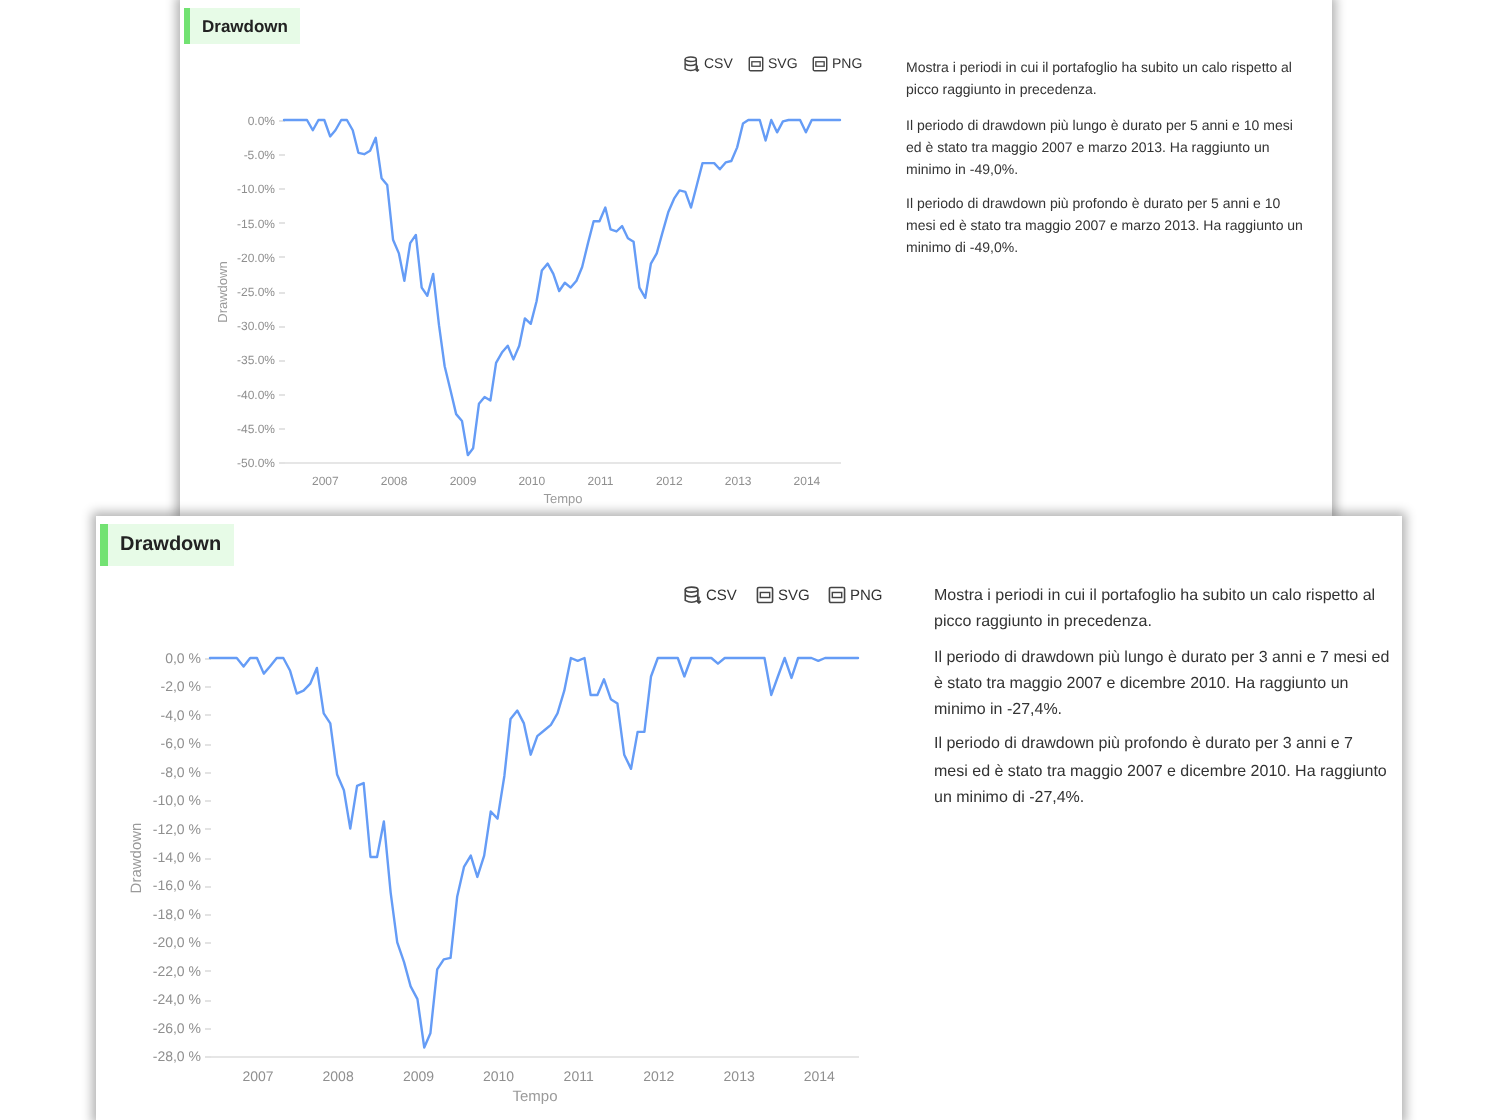 This screenshot has width=1500, height=1120. Describe the element at coordinates (1162, 684) in the screenshot. I see `text: Il periodo di drawdown più lungo è durato per 3 anni e 7 mesi ed è stato tra maggio 2007 e dicembre 2010. Ha raggiunto un minimo in -27,4%.` at that location.